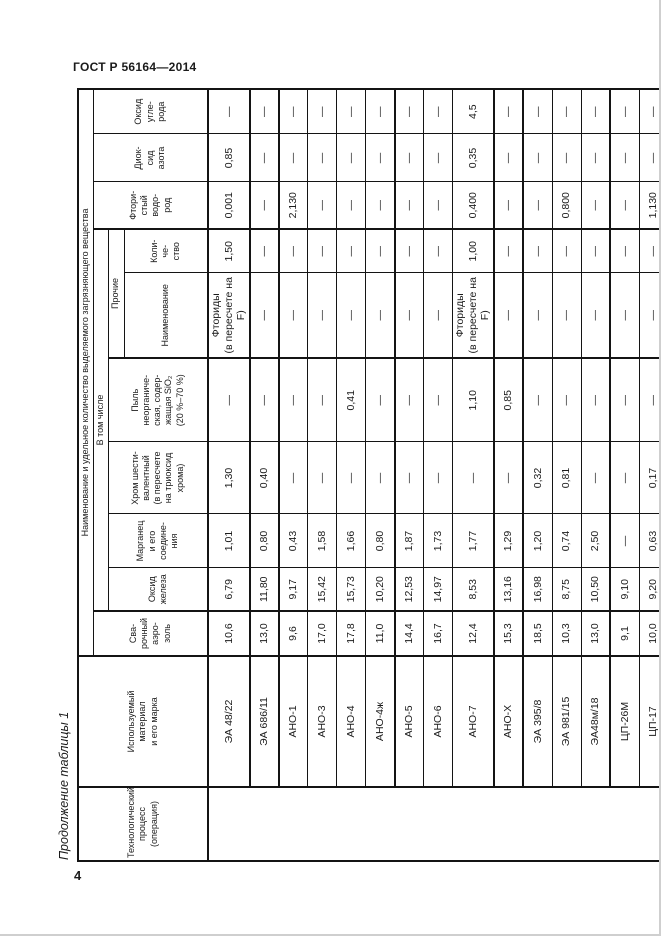 Image resolution: width=661 pixels, height=936 pixels. Describe the element at coordinates (322, 721) in the screenshot. I see `material-cell: АНО-3` at that location.